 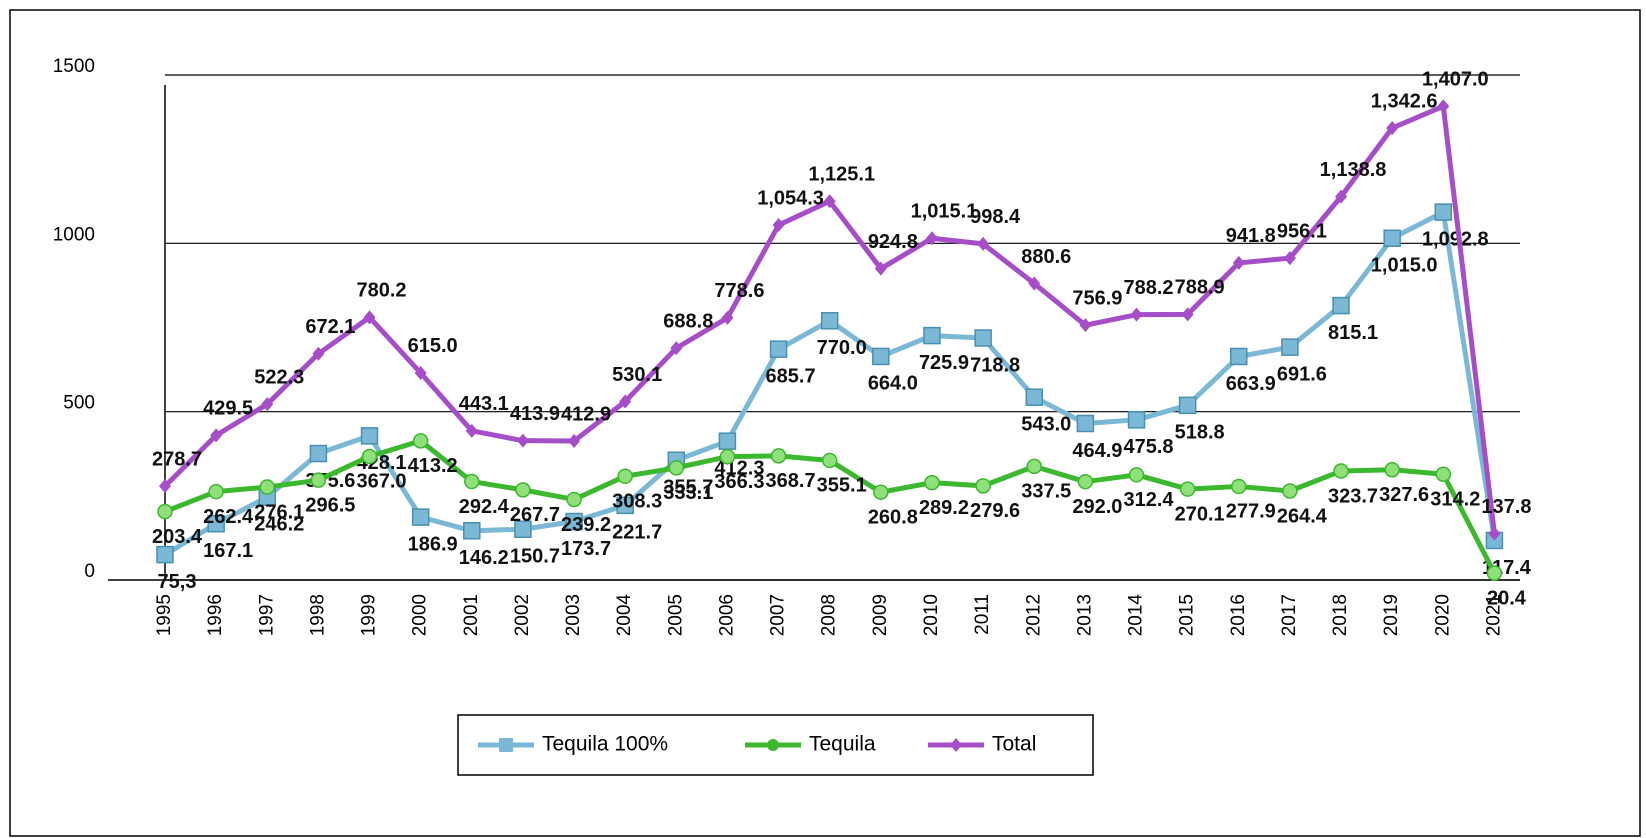 I want to click on x-tick-label: 2006, so click(x=726, y=615).